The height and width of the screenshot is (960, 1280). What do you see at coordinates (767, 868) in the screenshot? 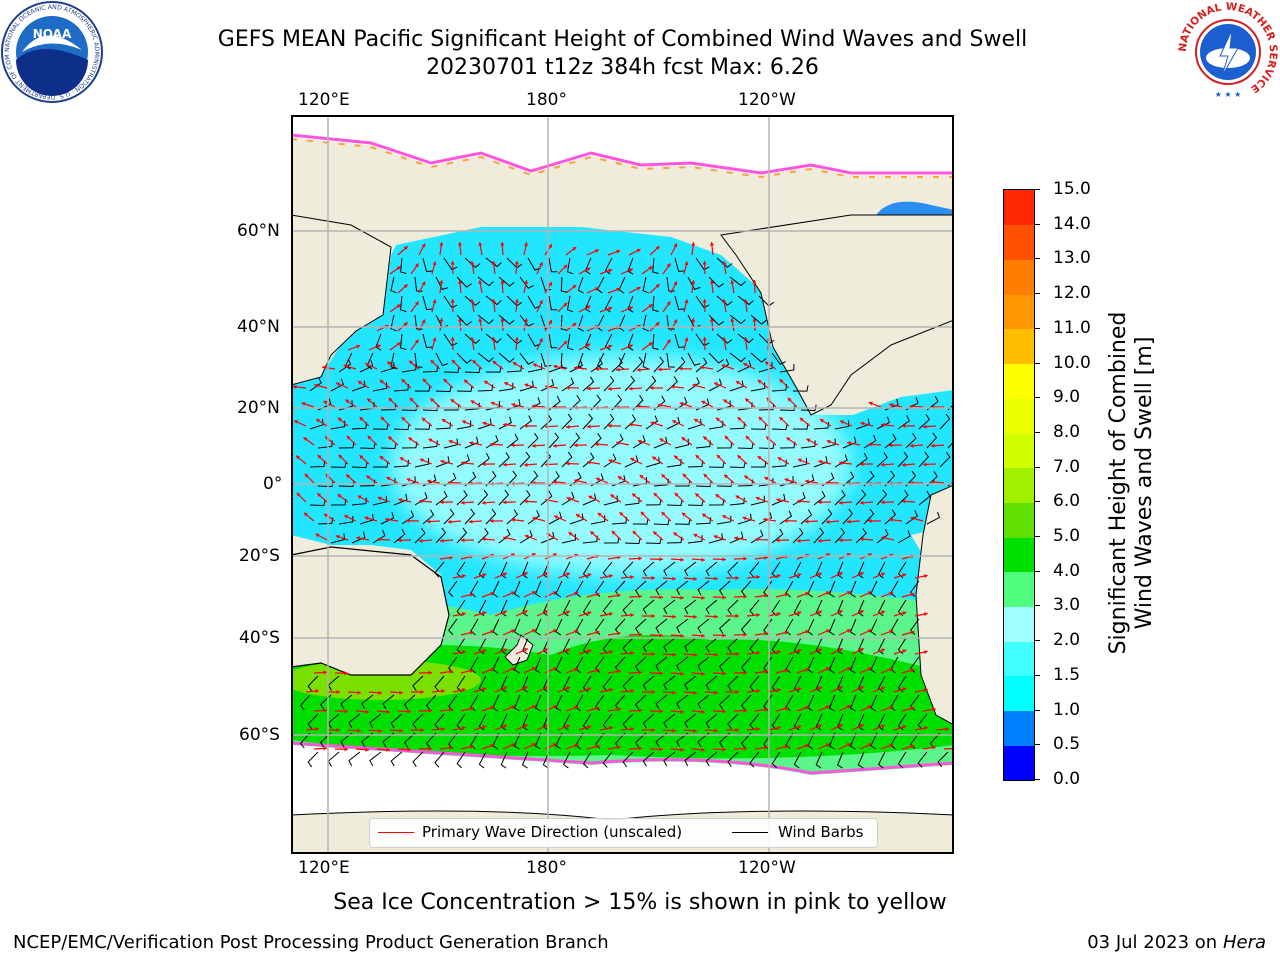
I see `x-tick-bottom-120w: 120°W` at bounding box center [767, 868].